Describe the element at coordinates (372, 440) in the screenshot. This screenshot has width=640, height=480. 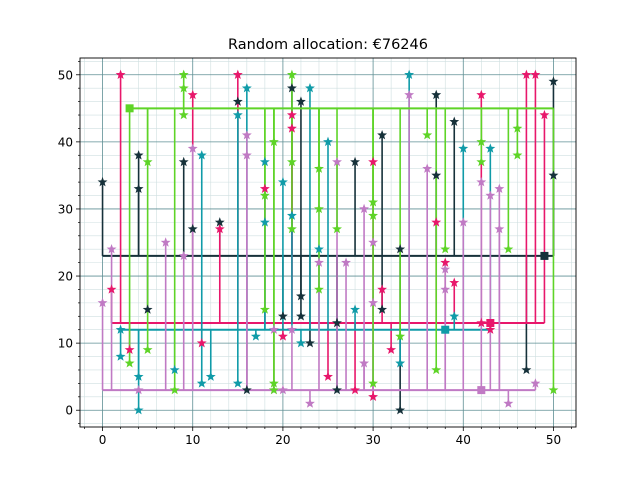
I see `x-tick-label: 30` at that location.